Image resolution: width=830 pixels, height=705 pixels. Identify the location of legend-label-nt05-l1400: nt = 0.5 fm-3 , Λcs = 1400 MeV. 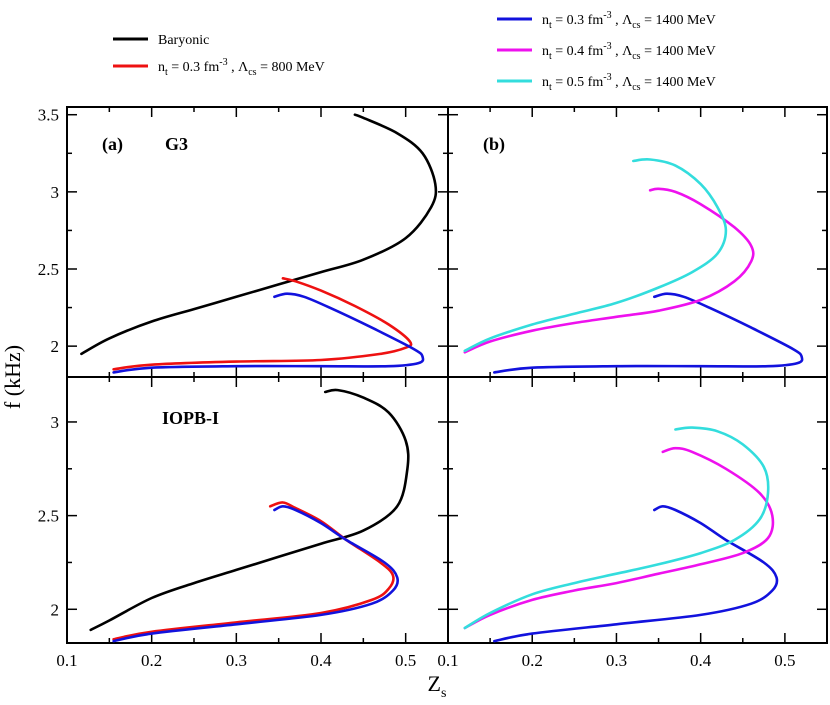
(629, 82).